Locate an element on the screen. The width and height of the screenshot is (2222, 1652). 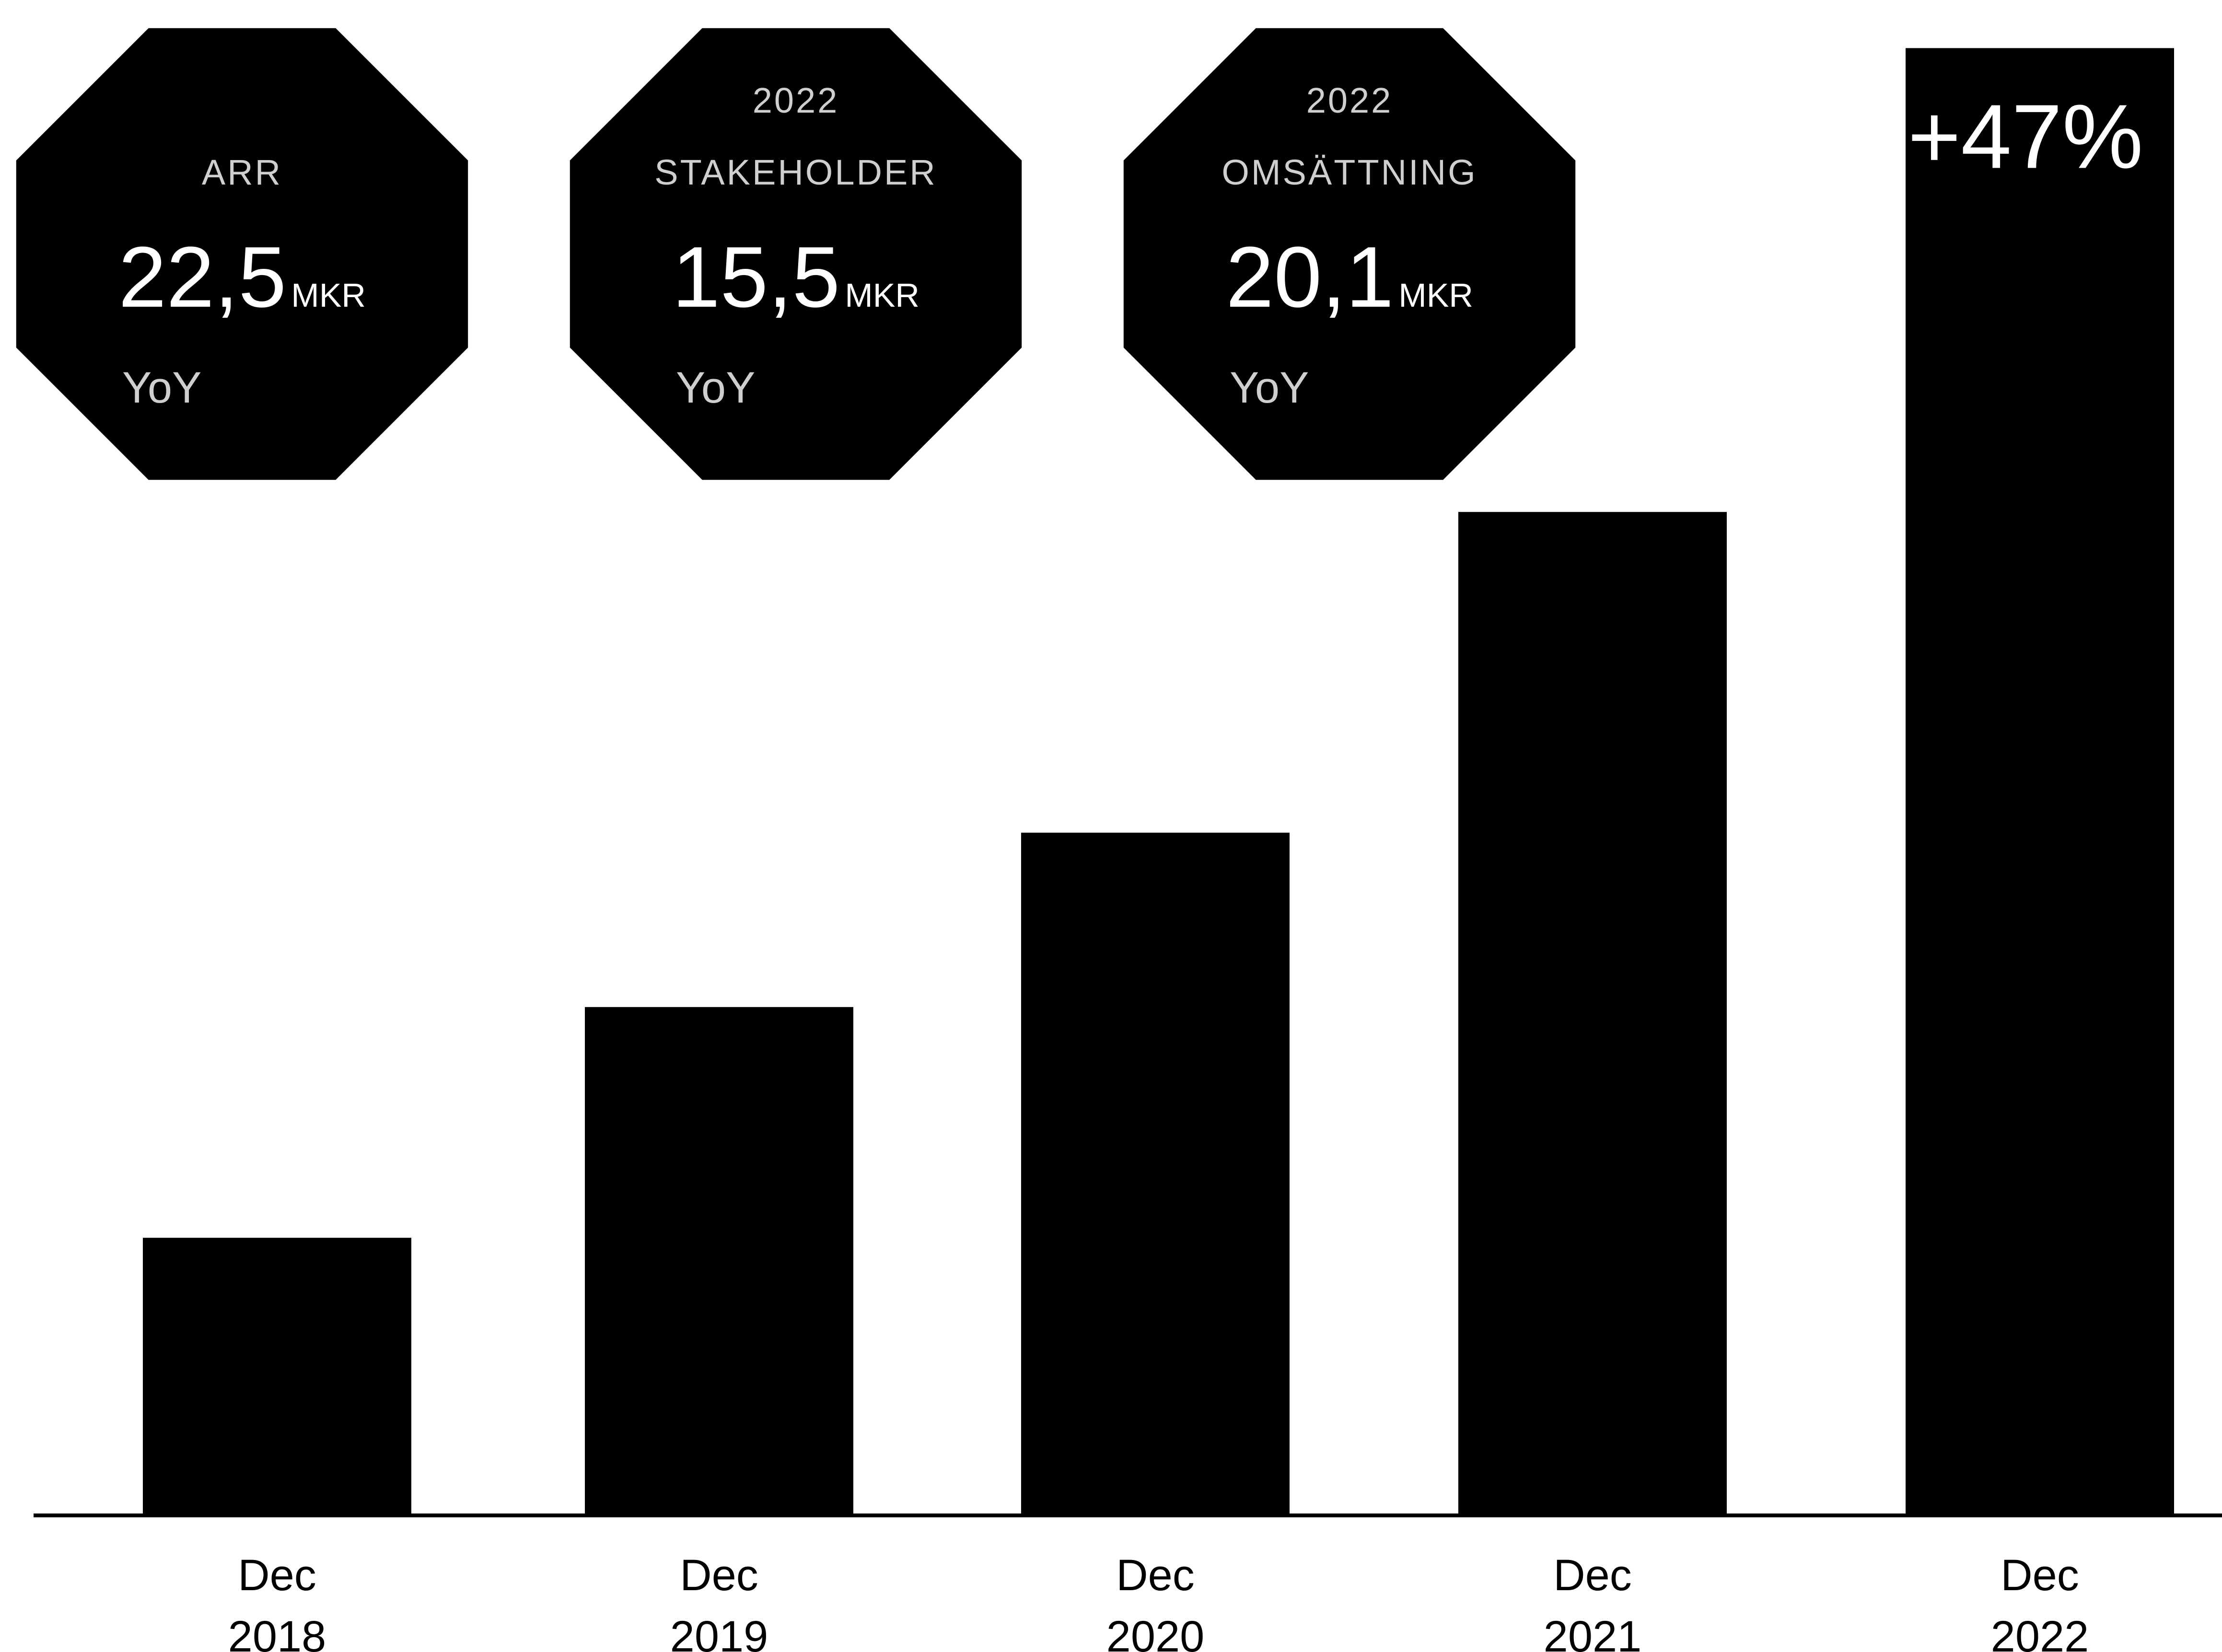
badge-value: 20,1 MKR is located at coordinates (1349, 277).